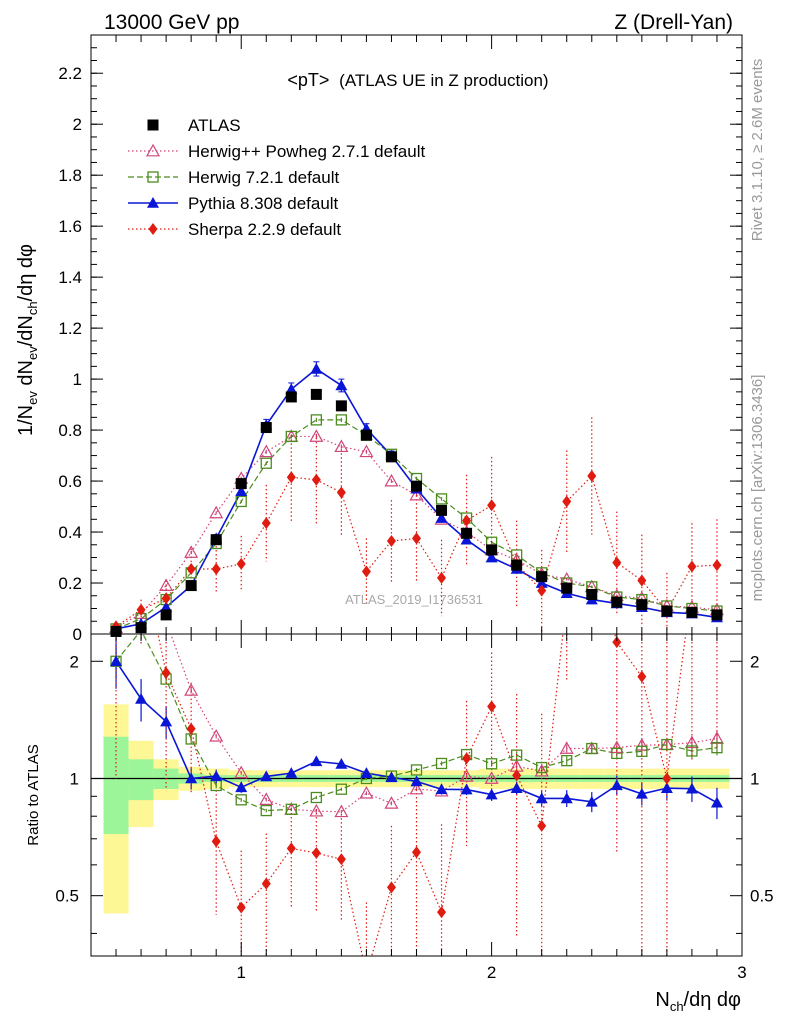  Describe the element at coordinates (70, 226) in the screenshot. I see `main-ytick-label: 1.6` at that location.